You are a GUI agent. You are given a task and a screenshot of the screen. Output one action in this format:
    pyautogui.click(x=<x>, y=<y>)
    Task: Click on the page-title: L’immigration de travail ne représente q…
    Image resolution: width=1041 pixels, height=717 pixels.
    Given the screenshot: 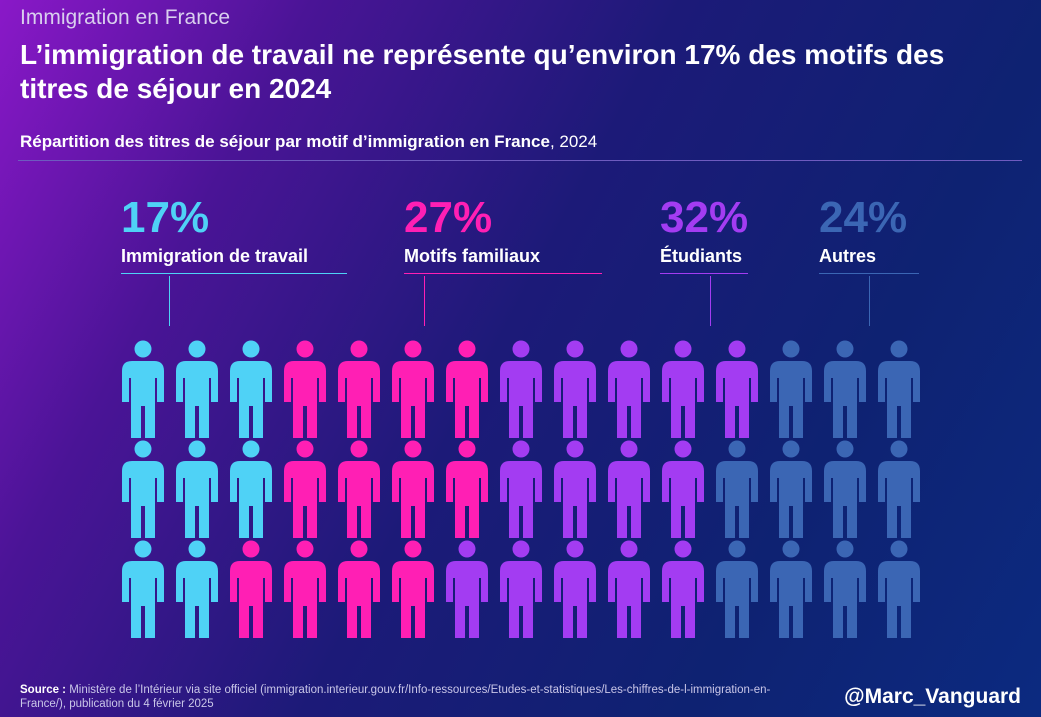 What is the action you would take?
    pyautogui.click(x=482, y=71)
    